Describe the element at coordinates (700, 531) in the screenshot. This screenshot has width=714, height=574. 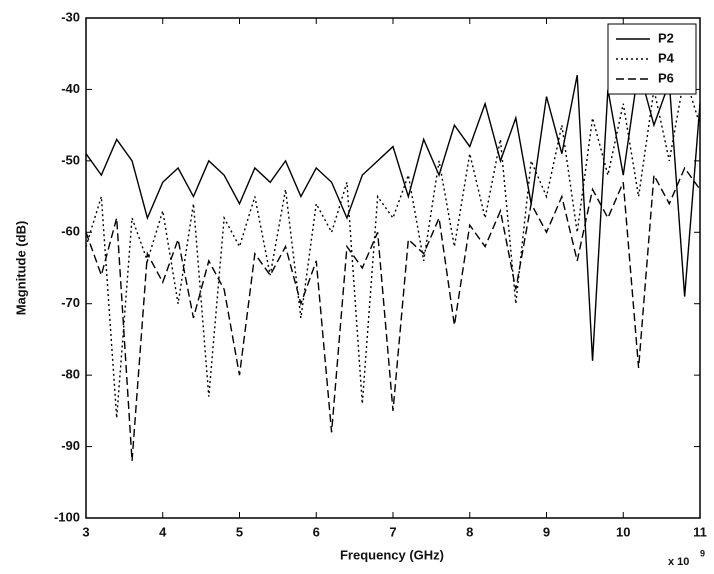
I see `x-tick-label: 11` at that location.